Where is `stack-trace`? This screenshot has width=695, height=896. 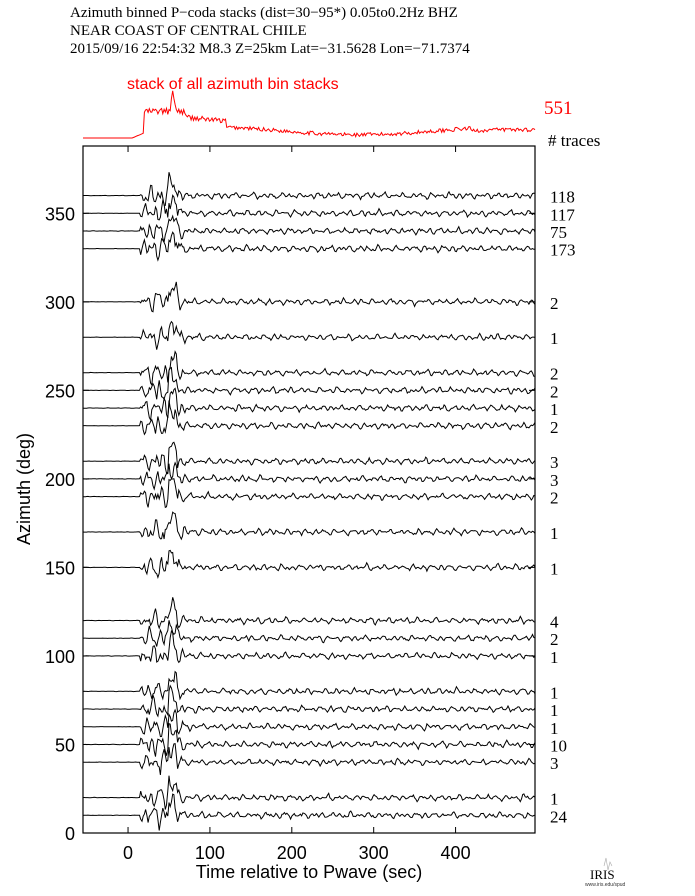
stack-trace is located at coordinates (309, 114).